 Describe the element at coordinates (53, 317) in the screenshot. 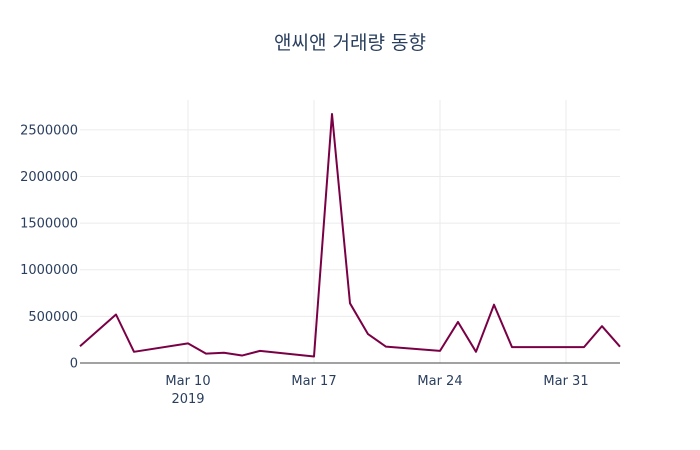

I see `y-tick-label: 500000` at that location.